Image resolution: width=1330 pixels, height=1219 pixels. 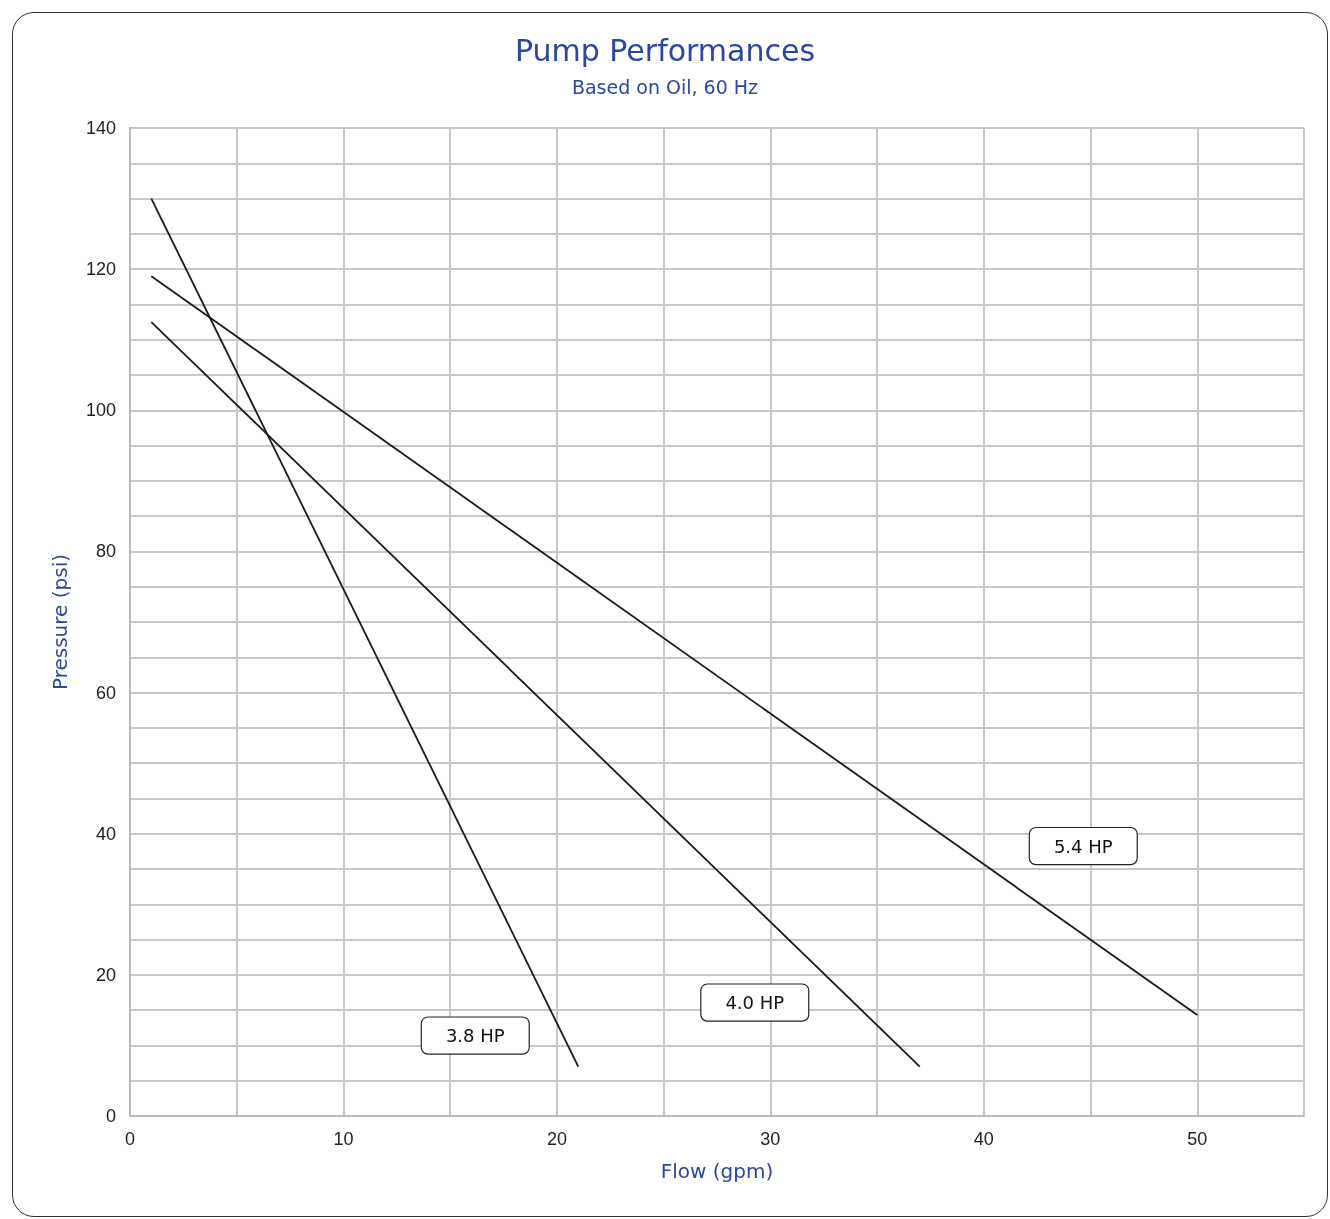 What do you see at coordinates (556, 1139) in the screenshot?
I see `x-tick-label: 20` at bounding box center [556, 1139].